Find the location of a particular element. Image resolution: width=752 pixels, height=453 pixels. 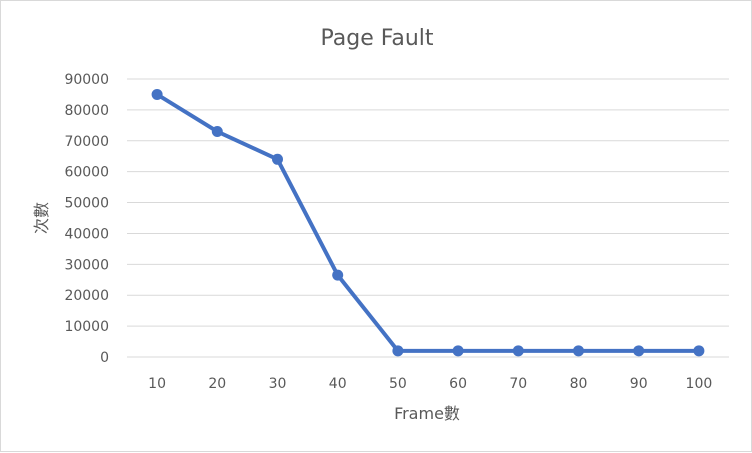

x-axis-tick-labels: 10 20 30 40 50 60 70 80 90 100 is located at coordinates (430, 384).